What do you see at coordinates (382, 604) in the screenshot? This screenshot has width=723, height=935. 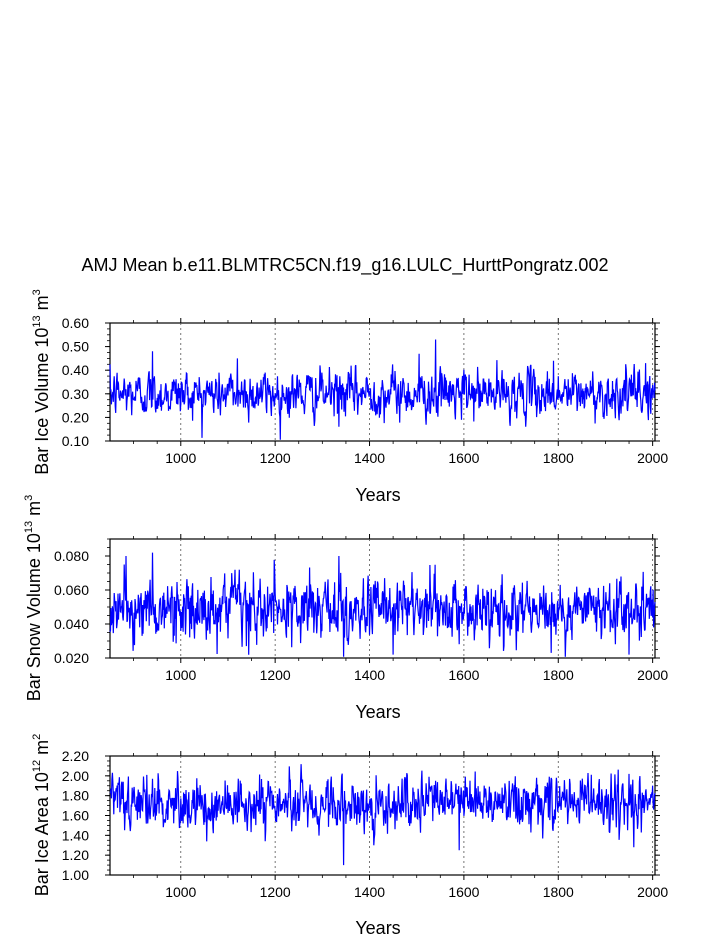 I see `series-line-snow-volume` at bounding box center [382, 604].